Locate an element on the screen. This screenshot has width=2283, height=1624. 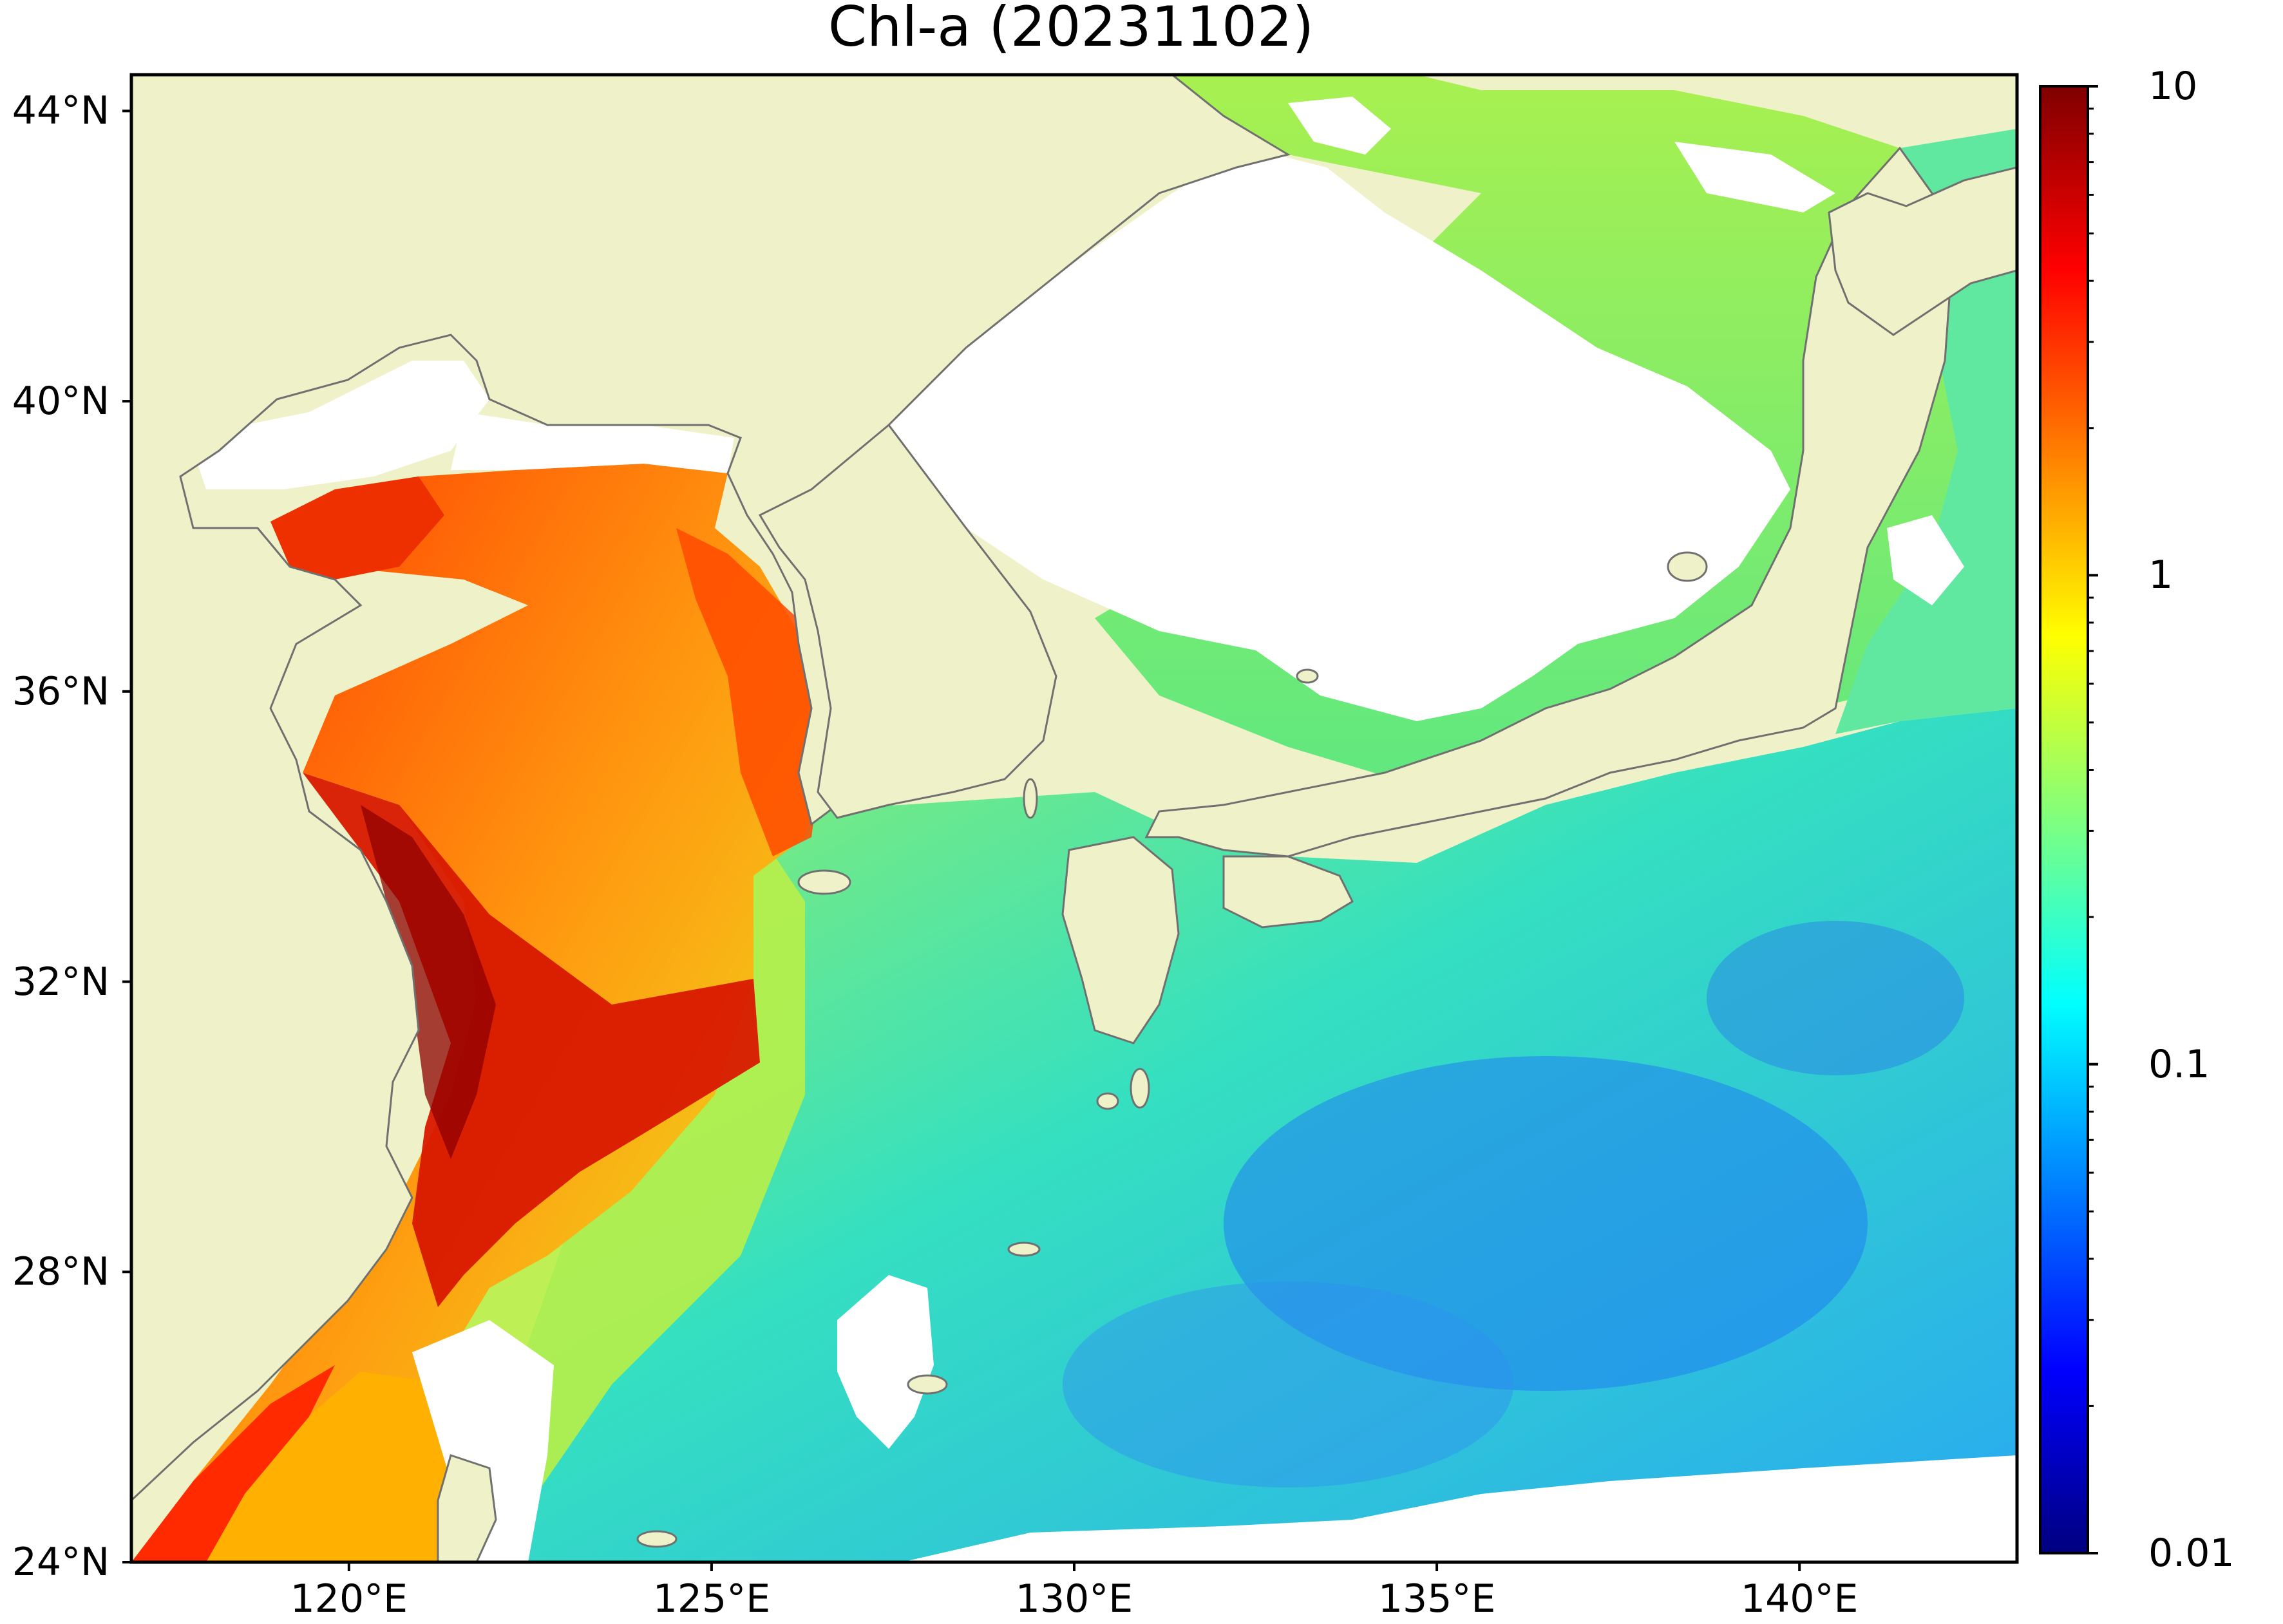
lon-tick-label: 120°E is located at coordinates (349, 1598).